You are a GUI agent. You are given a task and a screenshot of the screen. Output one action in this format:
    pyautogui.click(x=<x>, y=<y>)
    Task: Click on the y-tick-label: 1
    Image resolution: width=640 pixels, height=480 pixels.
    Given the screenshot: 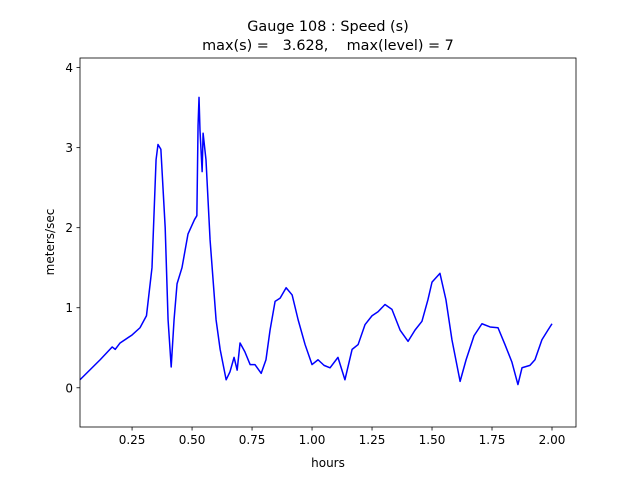 What is the action you would take?
    pyautogui.click(x=69, y=308)
    